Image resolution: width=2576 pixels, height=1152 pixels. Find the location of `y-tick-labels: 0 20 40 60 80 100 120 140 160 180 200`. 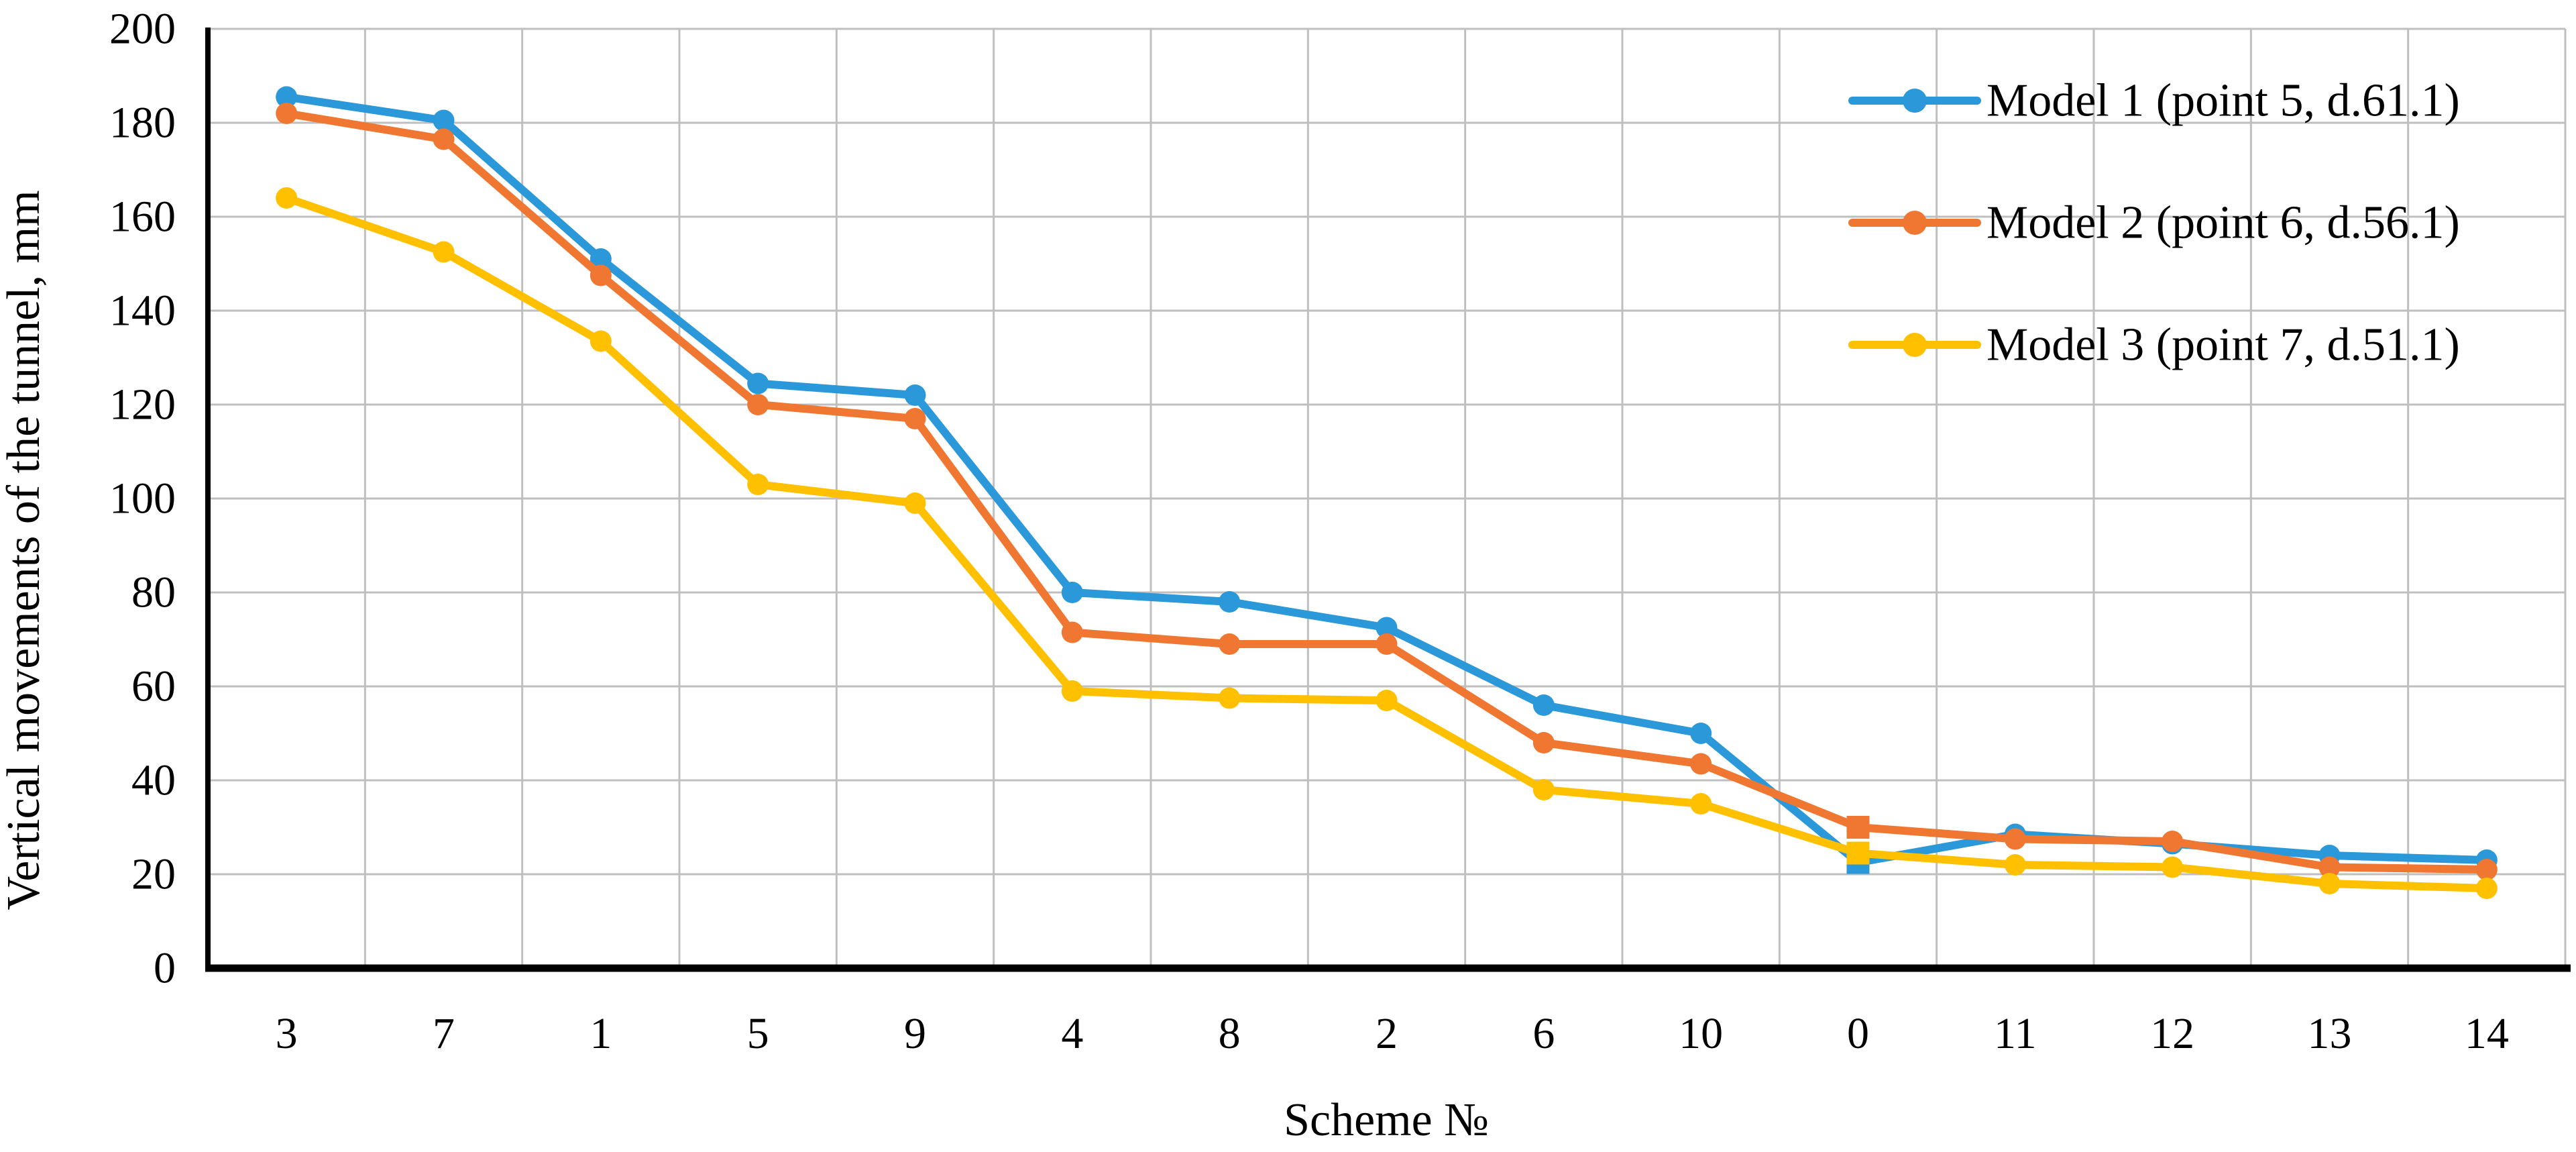

y-tick-labels: 0 20 40 60 80 100 120 140 160 180 200 is located at coordinates (142, 499).